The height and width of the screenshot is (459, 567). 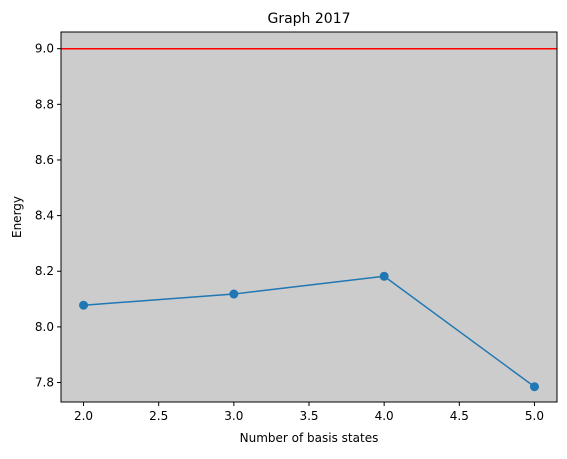 I want to click on x-tick-label: 4.5, so click(x=459, y=416).